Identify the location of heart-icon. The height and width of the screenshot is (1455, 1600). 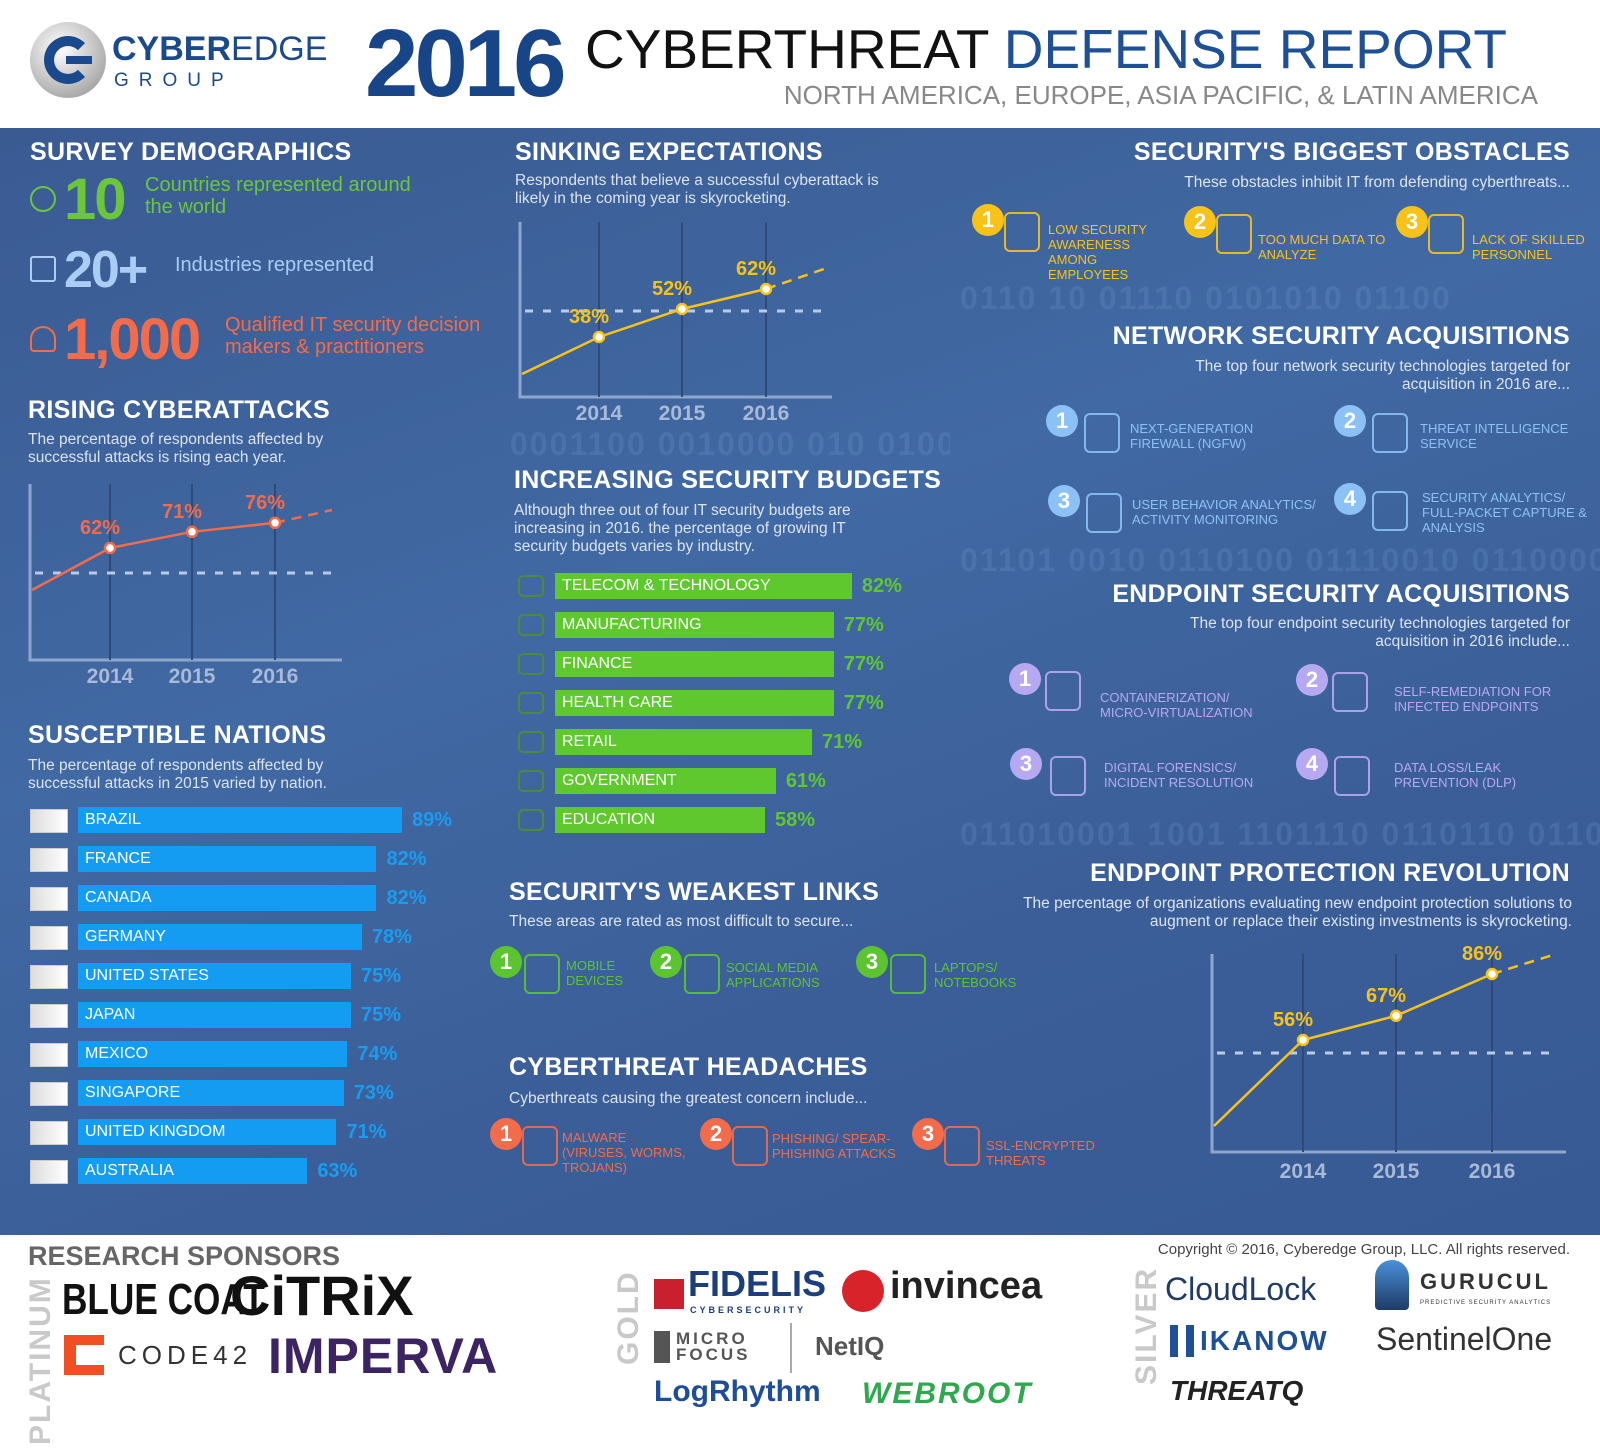
(531, 703).